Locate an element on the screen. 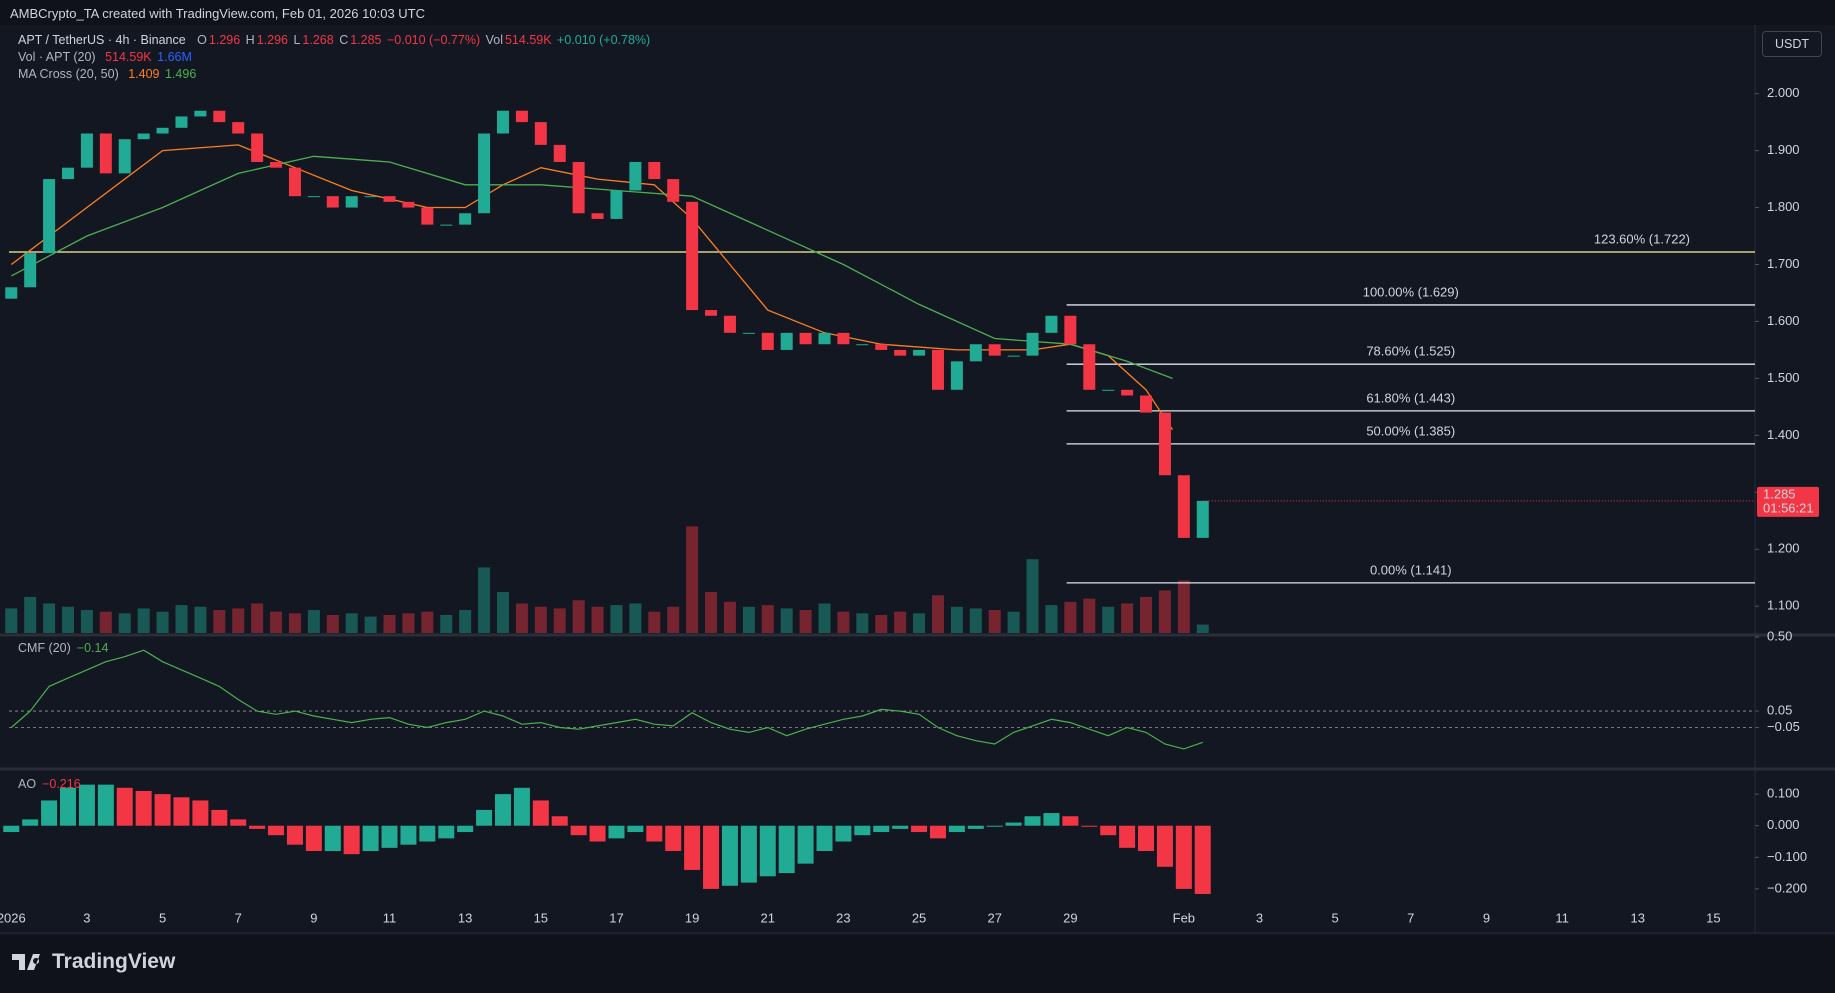 This screenshot has width=1835, height=993. ohlc-label: H is located at coordinates (250, 40).